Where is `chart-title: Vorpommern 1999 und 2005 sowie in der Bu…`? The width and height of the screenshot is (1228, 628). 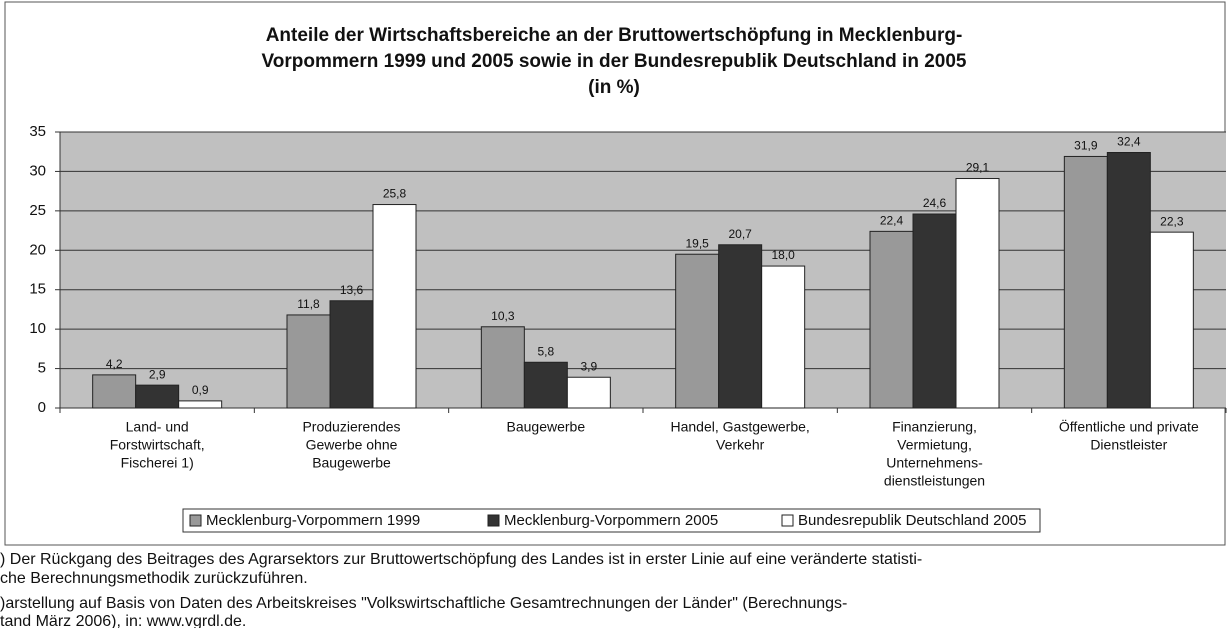 chart-title: Vorpommern 1999 und 2005 sowie in der Bu… is located at coordinates (614, 61).